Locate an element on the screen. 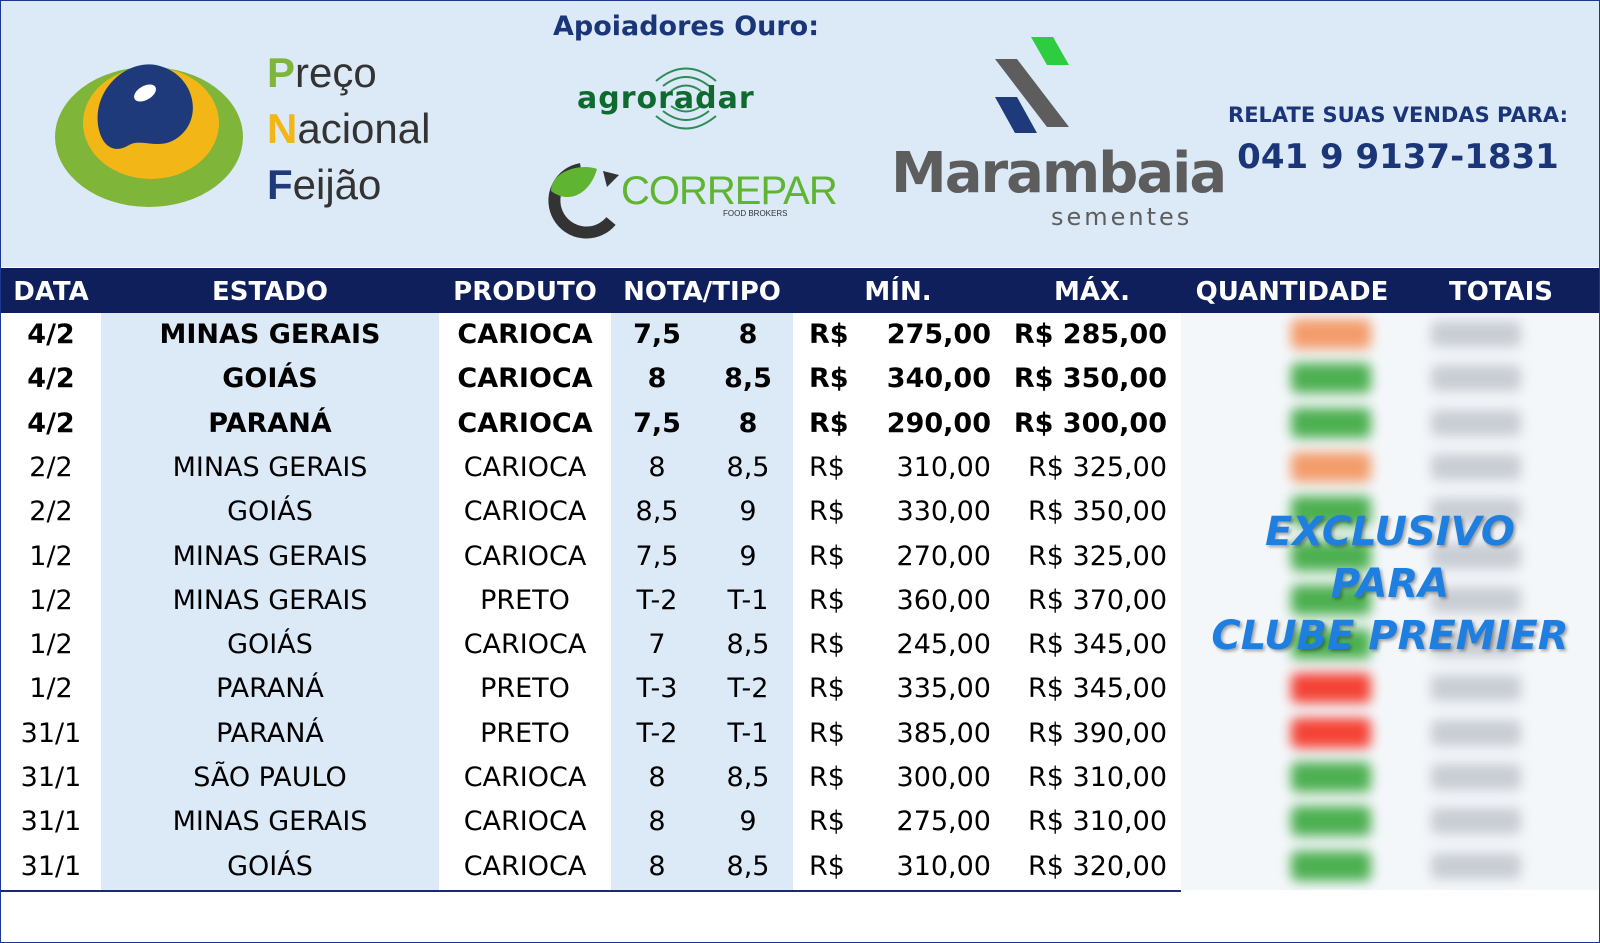 The height and width of the screenshot is (943, 1600). cell-max: R$ 320,00 is located at coordinates (1097, 866).